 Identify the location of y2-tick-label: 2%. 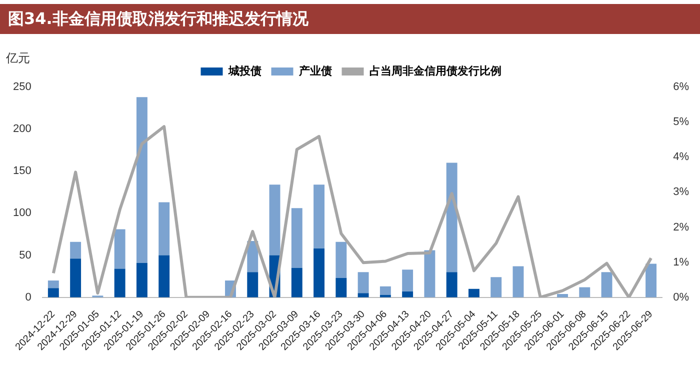
(681, 227).